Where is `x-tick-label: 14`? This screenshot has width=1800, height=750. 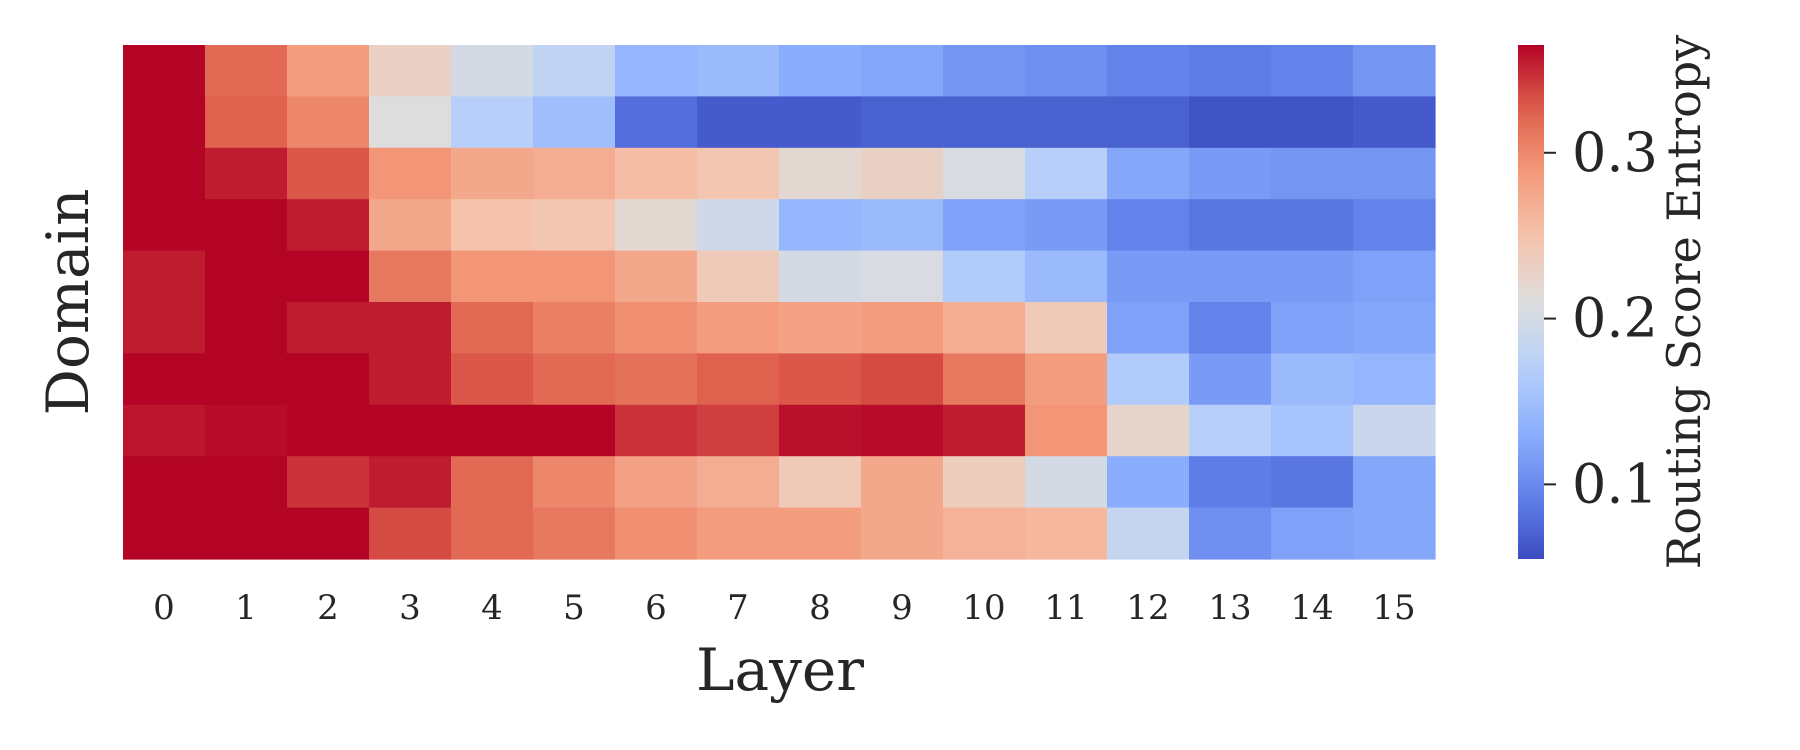 x-tick-label: 14 is located at coordinates (1311, 608).